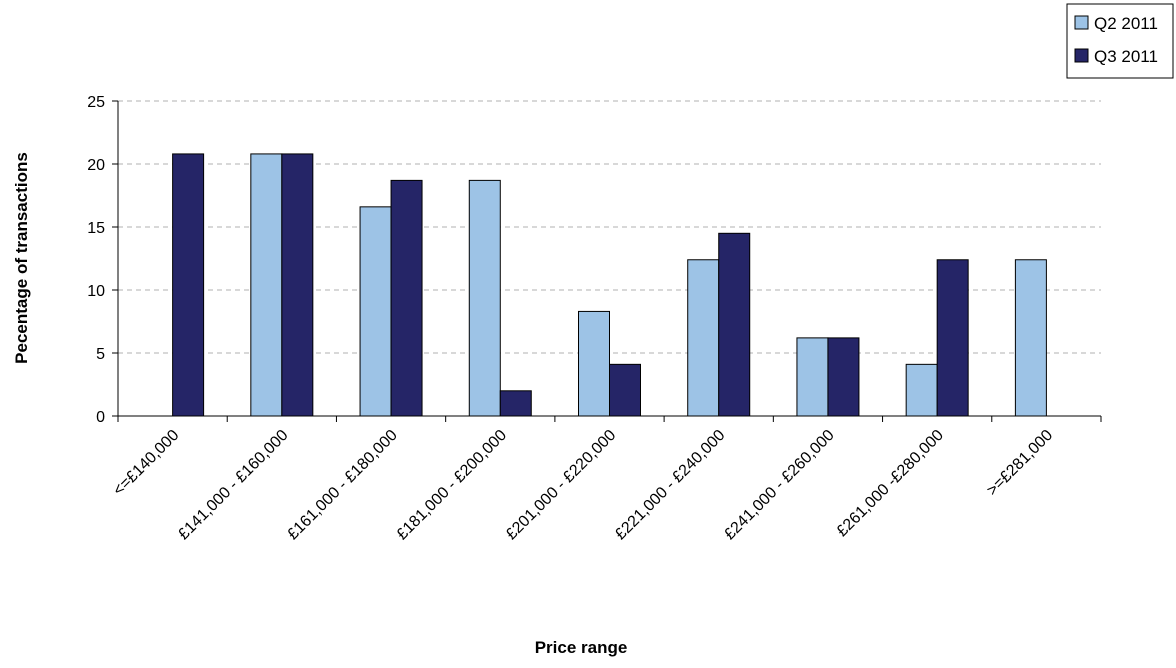  Describe the element at coordinates (452, 485) in the screenshot. I see `x-tick-label: £181,000 - £200,000` at that location.